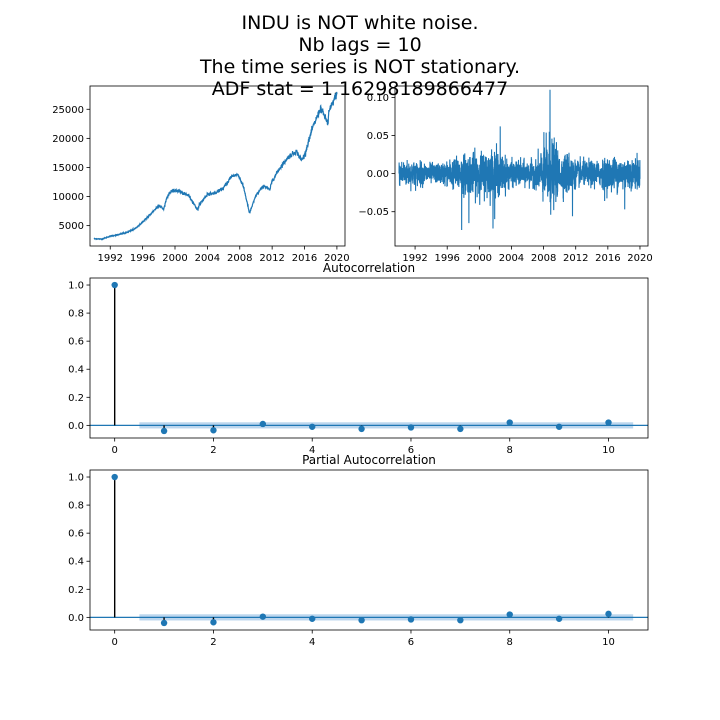 The image size is (720, 720). What do you see at coordinates (115, 450) in the screenshot?
I see `acf-xtick-label: 0` at bounding box center [115, 450].